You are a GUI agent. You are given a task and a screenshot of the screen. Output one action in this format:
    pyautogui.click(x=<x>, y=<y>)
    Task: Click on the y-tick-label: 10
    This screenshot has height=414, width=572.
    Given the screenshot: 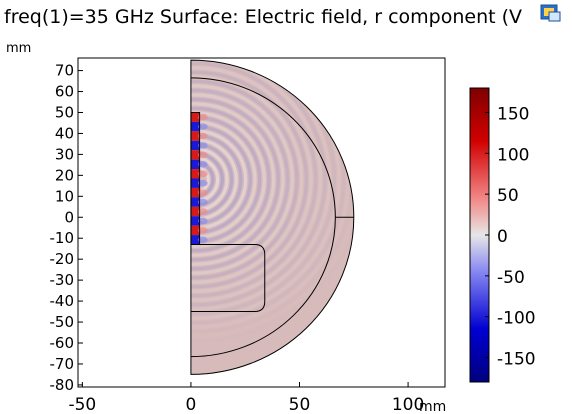 What is the action you would take?
    pyautogui.click(x=64, y=196)
    